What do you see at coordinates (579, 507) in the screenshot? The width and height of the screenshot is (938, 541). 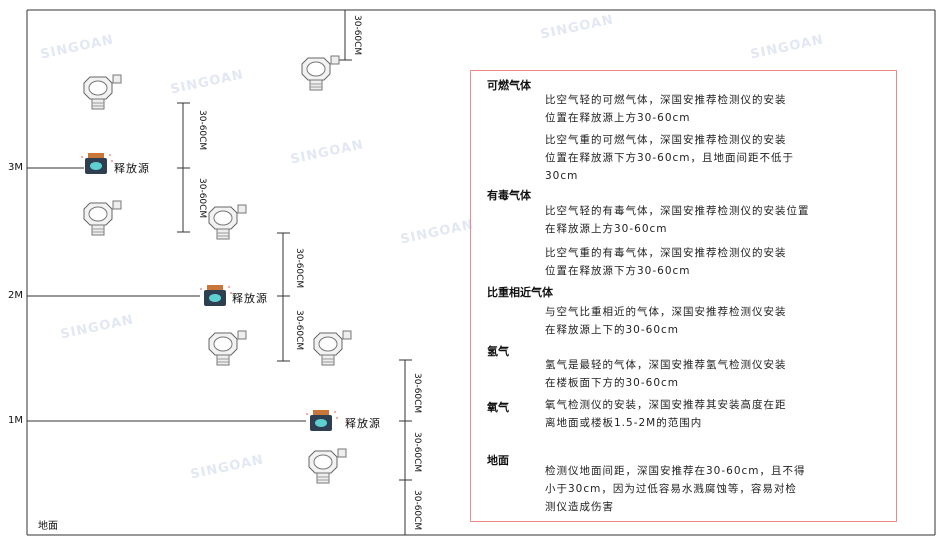 I see `text-line: 测仪造成伤害` at bounding box center [579, 507].